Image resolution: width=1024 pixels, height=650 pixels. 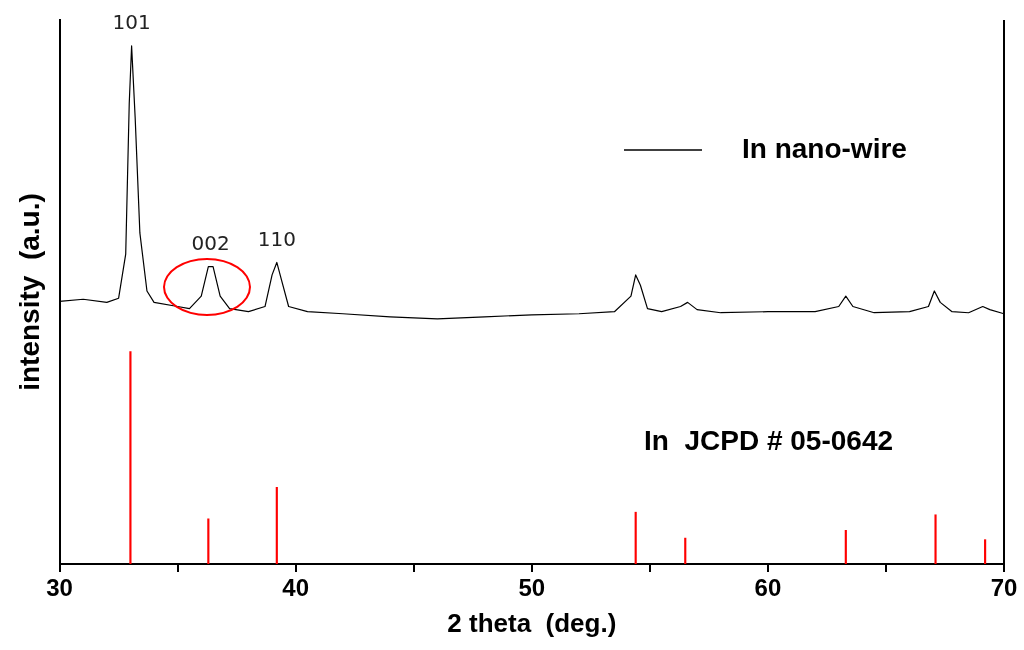 I want to click on annotation: 002, so click(x=210, y=242).